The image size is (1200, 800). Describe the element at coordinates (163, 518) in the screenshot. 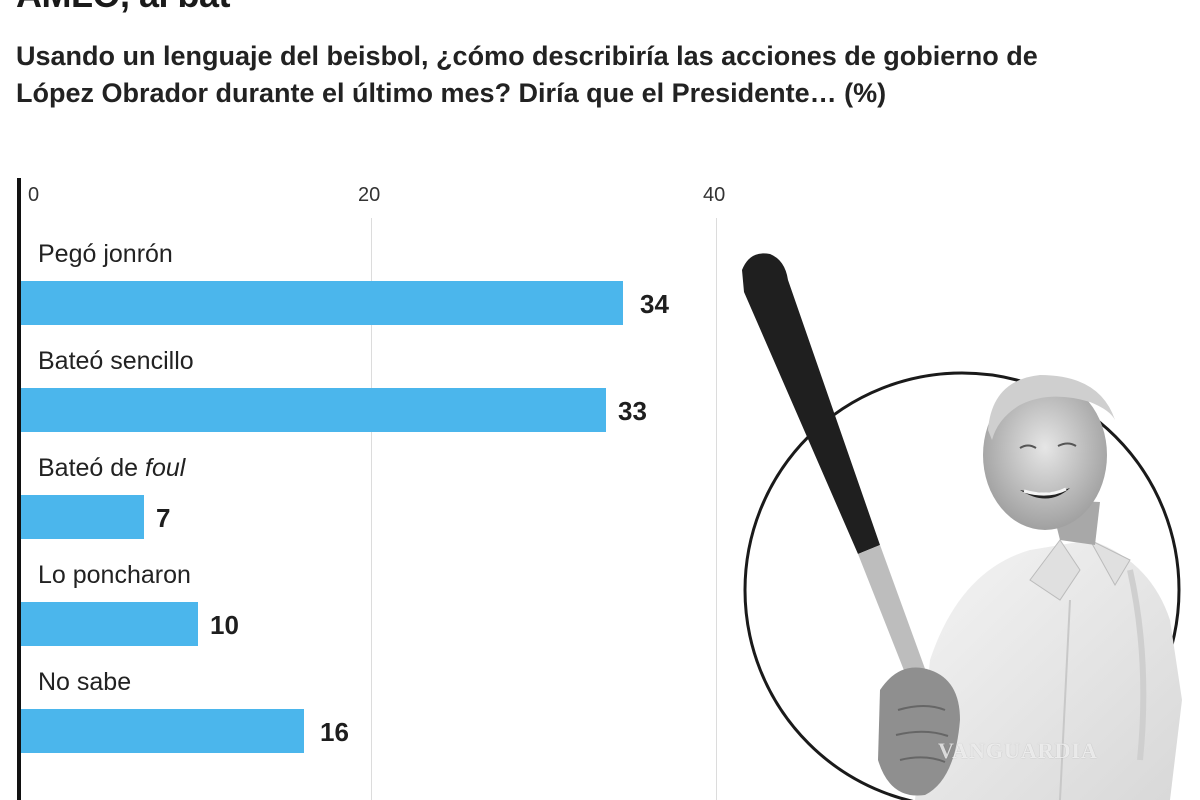

I see `value-label: 7` at that location.